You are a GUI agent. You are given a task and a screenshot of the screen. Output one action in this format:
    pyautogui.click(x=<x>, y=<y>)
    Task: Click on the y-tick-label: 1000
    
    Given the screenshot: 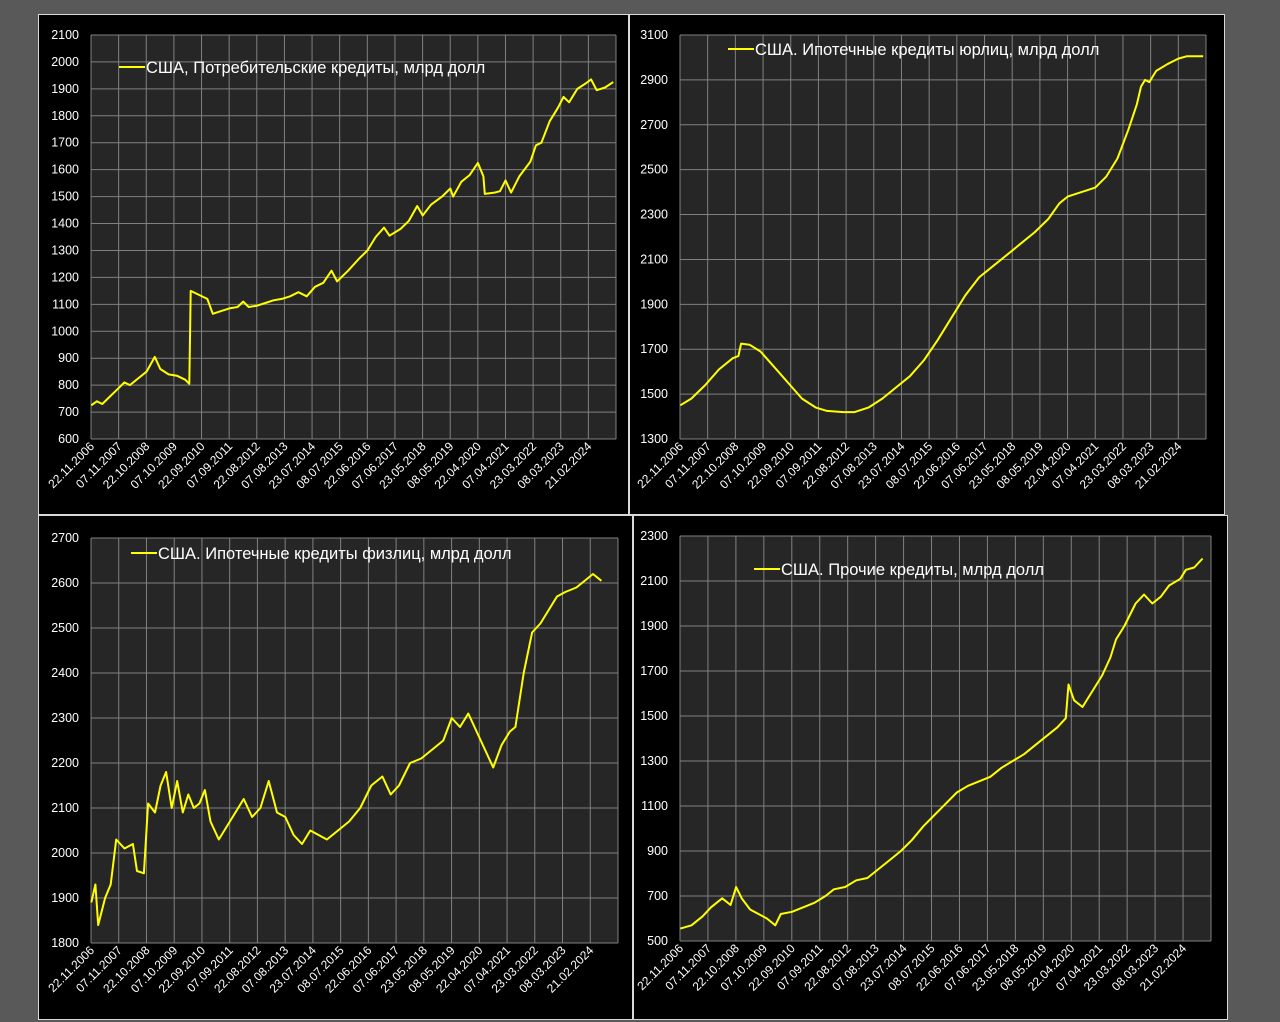 What is the action you would take?
    pyautogui.click(x=65, y=331)
    